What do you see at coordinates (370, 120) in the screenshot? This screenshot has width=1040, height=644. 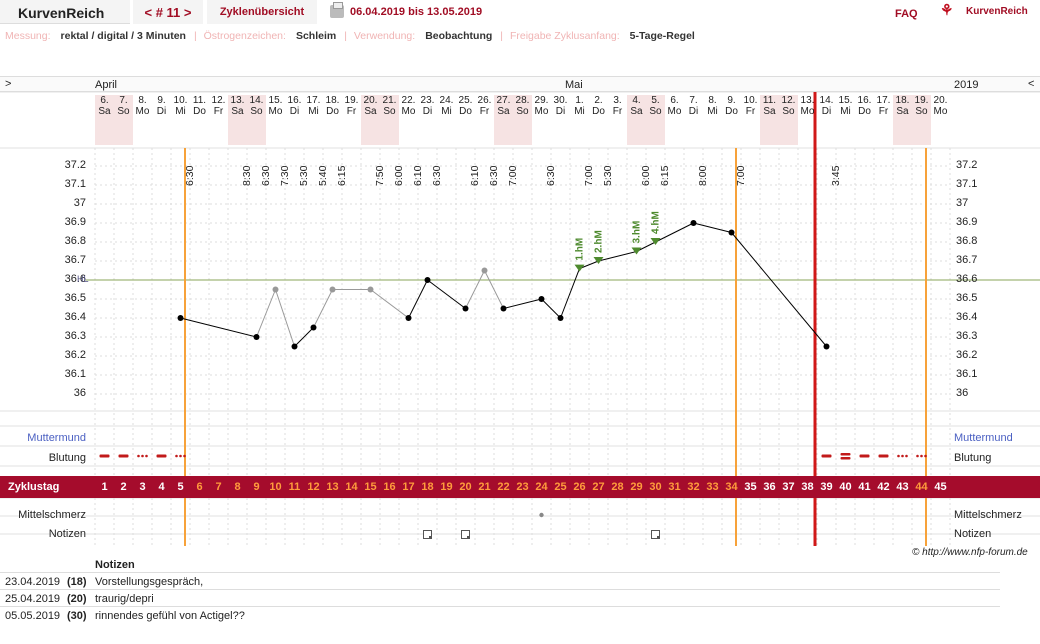 I see `day-header: 20. Sa` at bounding box center [370, 120].